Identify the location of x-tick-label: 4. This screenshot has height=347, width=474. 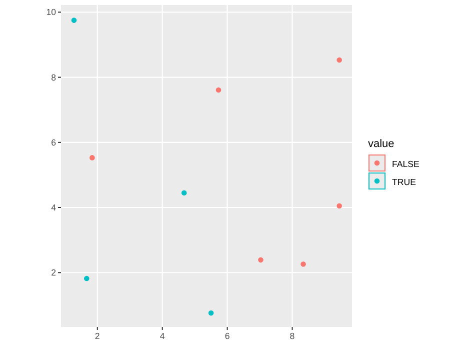
(162, 336).